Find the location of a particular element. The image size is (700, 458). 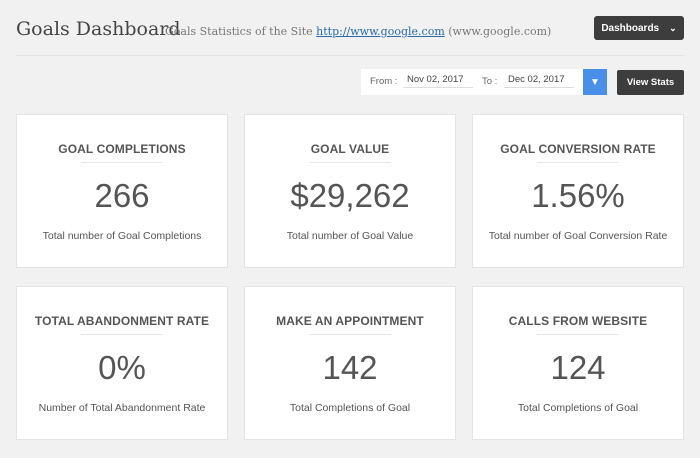

card-description: Total number of Goal Completions is located at coordinates (122, 236).